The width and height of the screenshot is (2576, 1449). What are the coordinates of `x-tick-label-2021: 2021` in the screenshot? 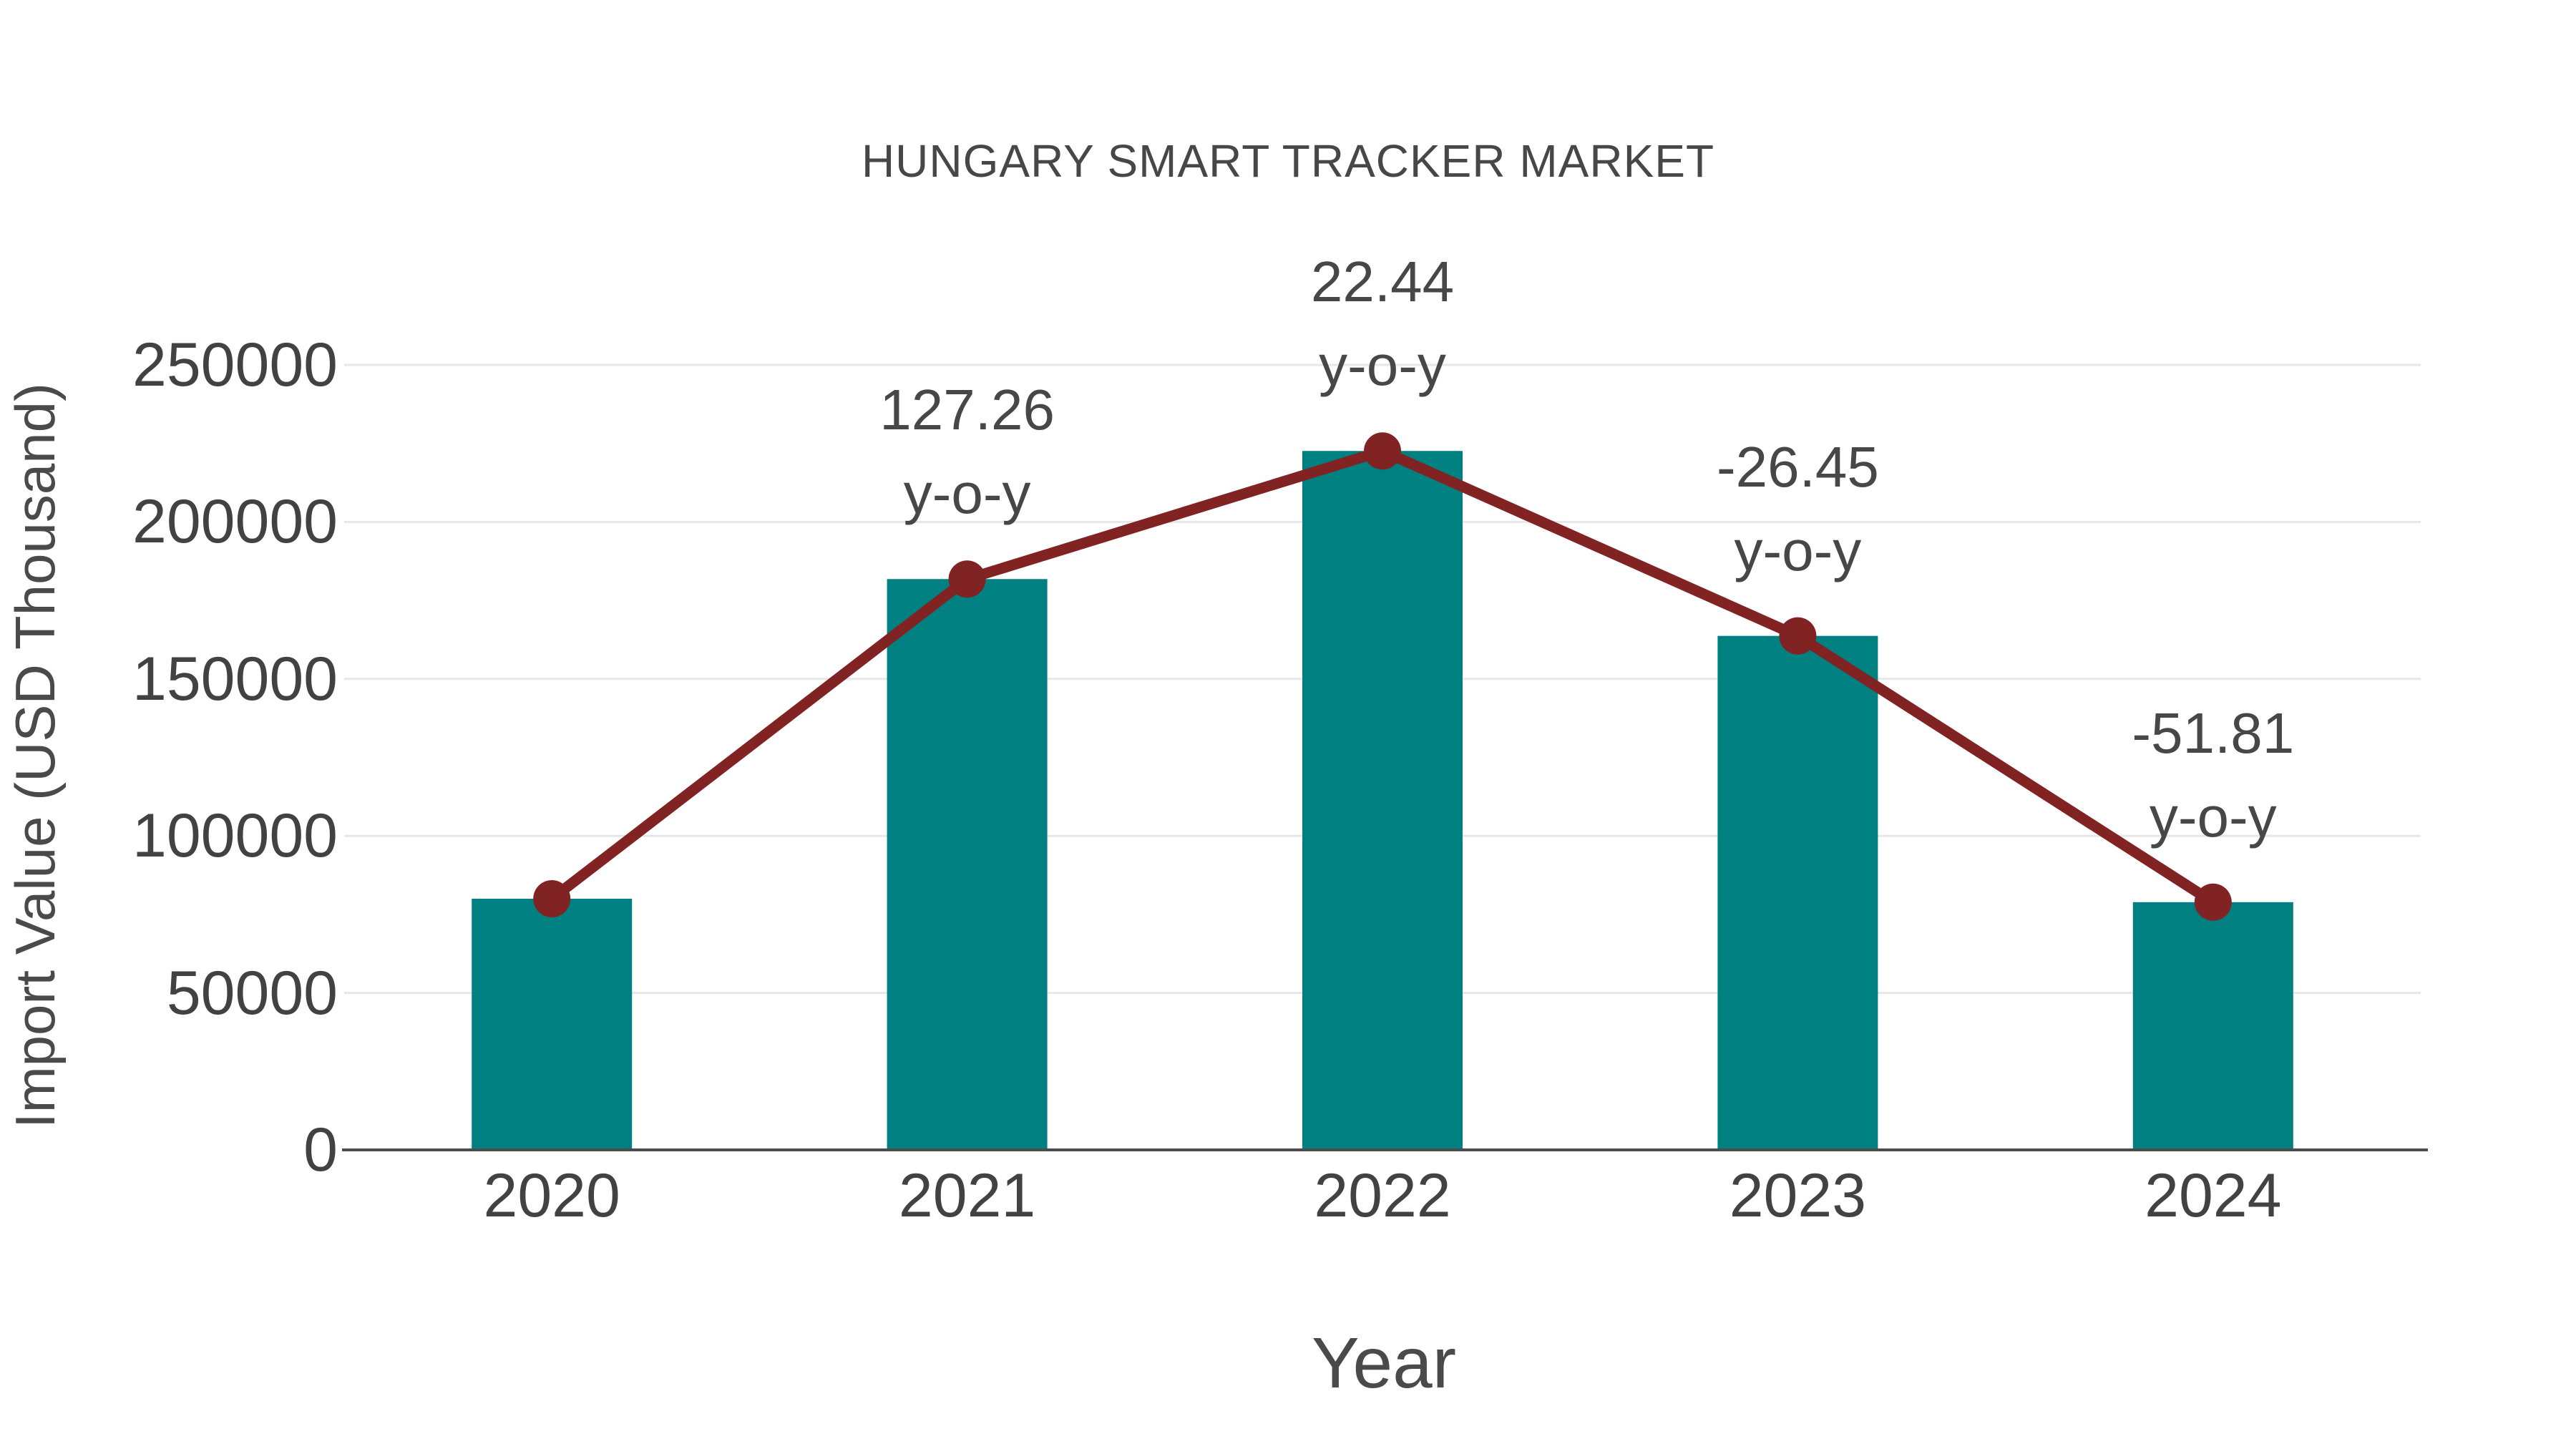 It's located at (967, 1195).